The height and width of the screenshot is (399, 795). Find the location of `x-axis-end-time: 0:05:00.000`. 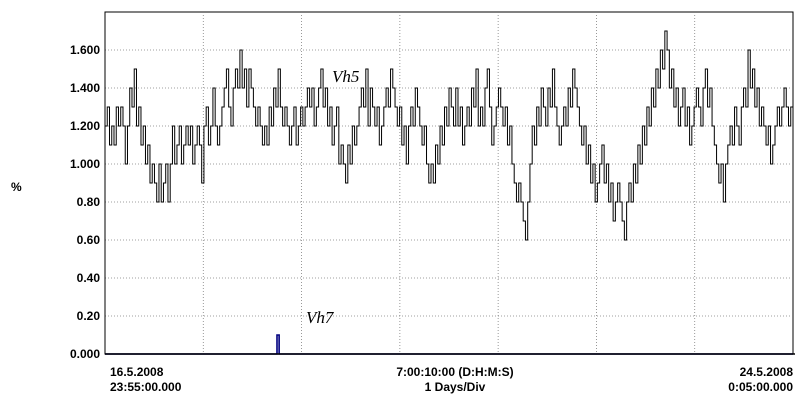

x-axis-end-time: 0:05:00.000 is located at coordinates (760, 387).